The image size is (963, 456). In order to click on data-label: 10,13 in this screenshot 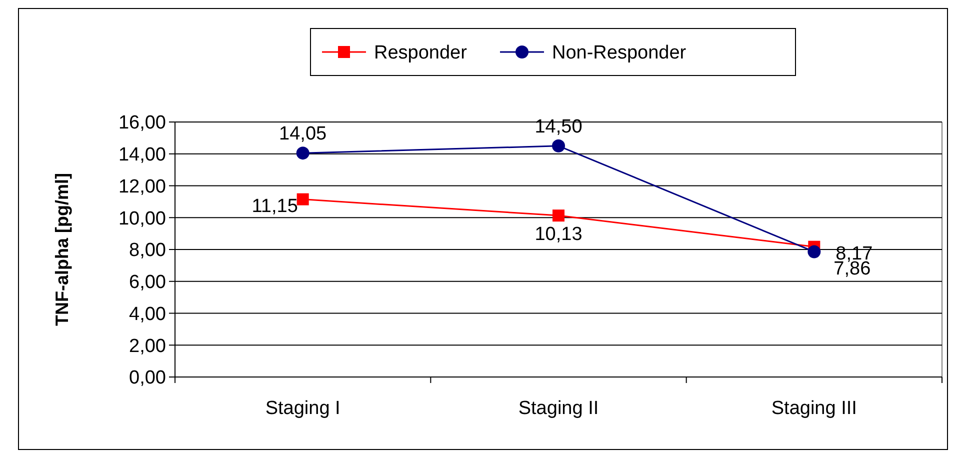, I will do `click(558, 235)`.